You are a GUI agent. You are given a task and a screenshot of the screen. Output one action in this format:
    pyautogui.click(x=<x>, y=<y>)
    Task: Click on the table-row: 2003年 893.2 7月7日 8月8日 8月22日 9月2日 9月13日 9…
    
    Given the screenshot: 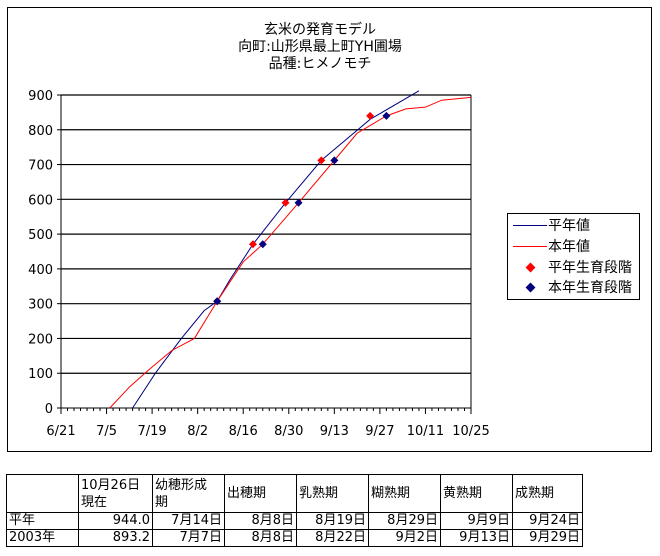 What is the action you would take?
    pyautogui.click(x=294, y=538)
    